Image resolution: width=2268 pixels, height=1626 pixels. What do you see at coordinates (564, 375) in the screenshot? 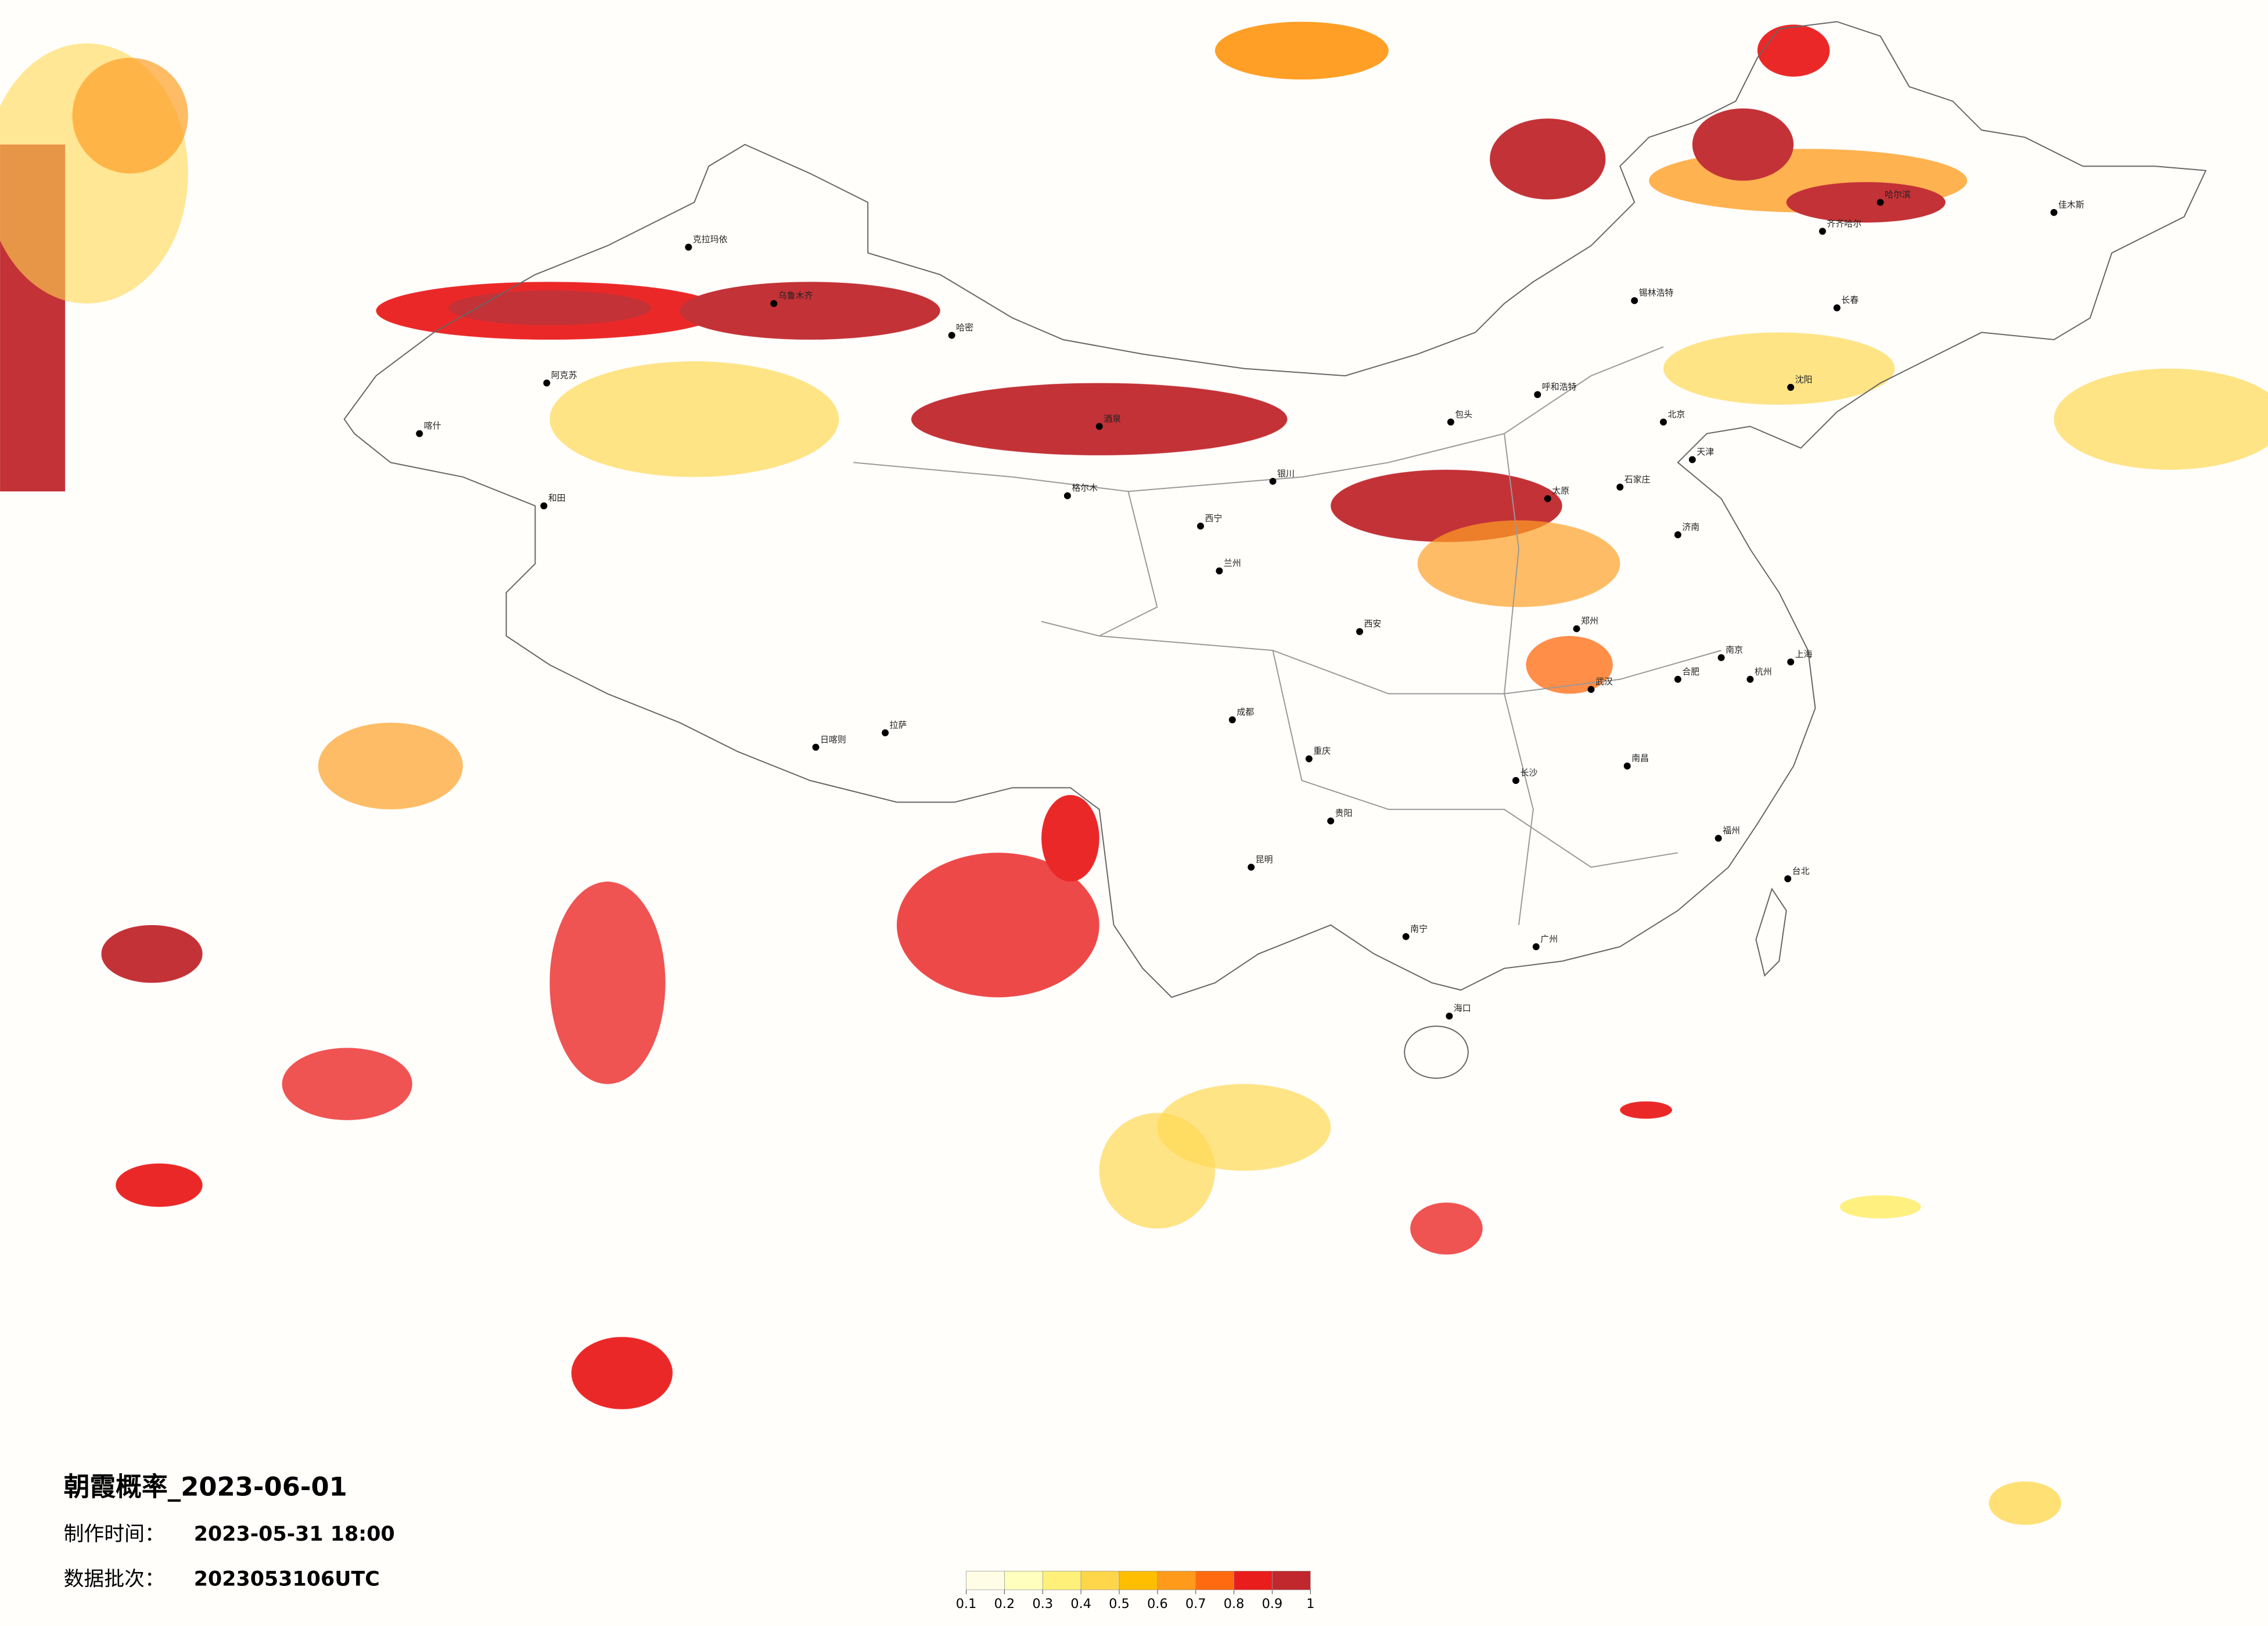
I see `city-label: 阿克苏` at bounding box center [564, 375].